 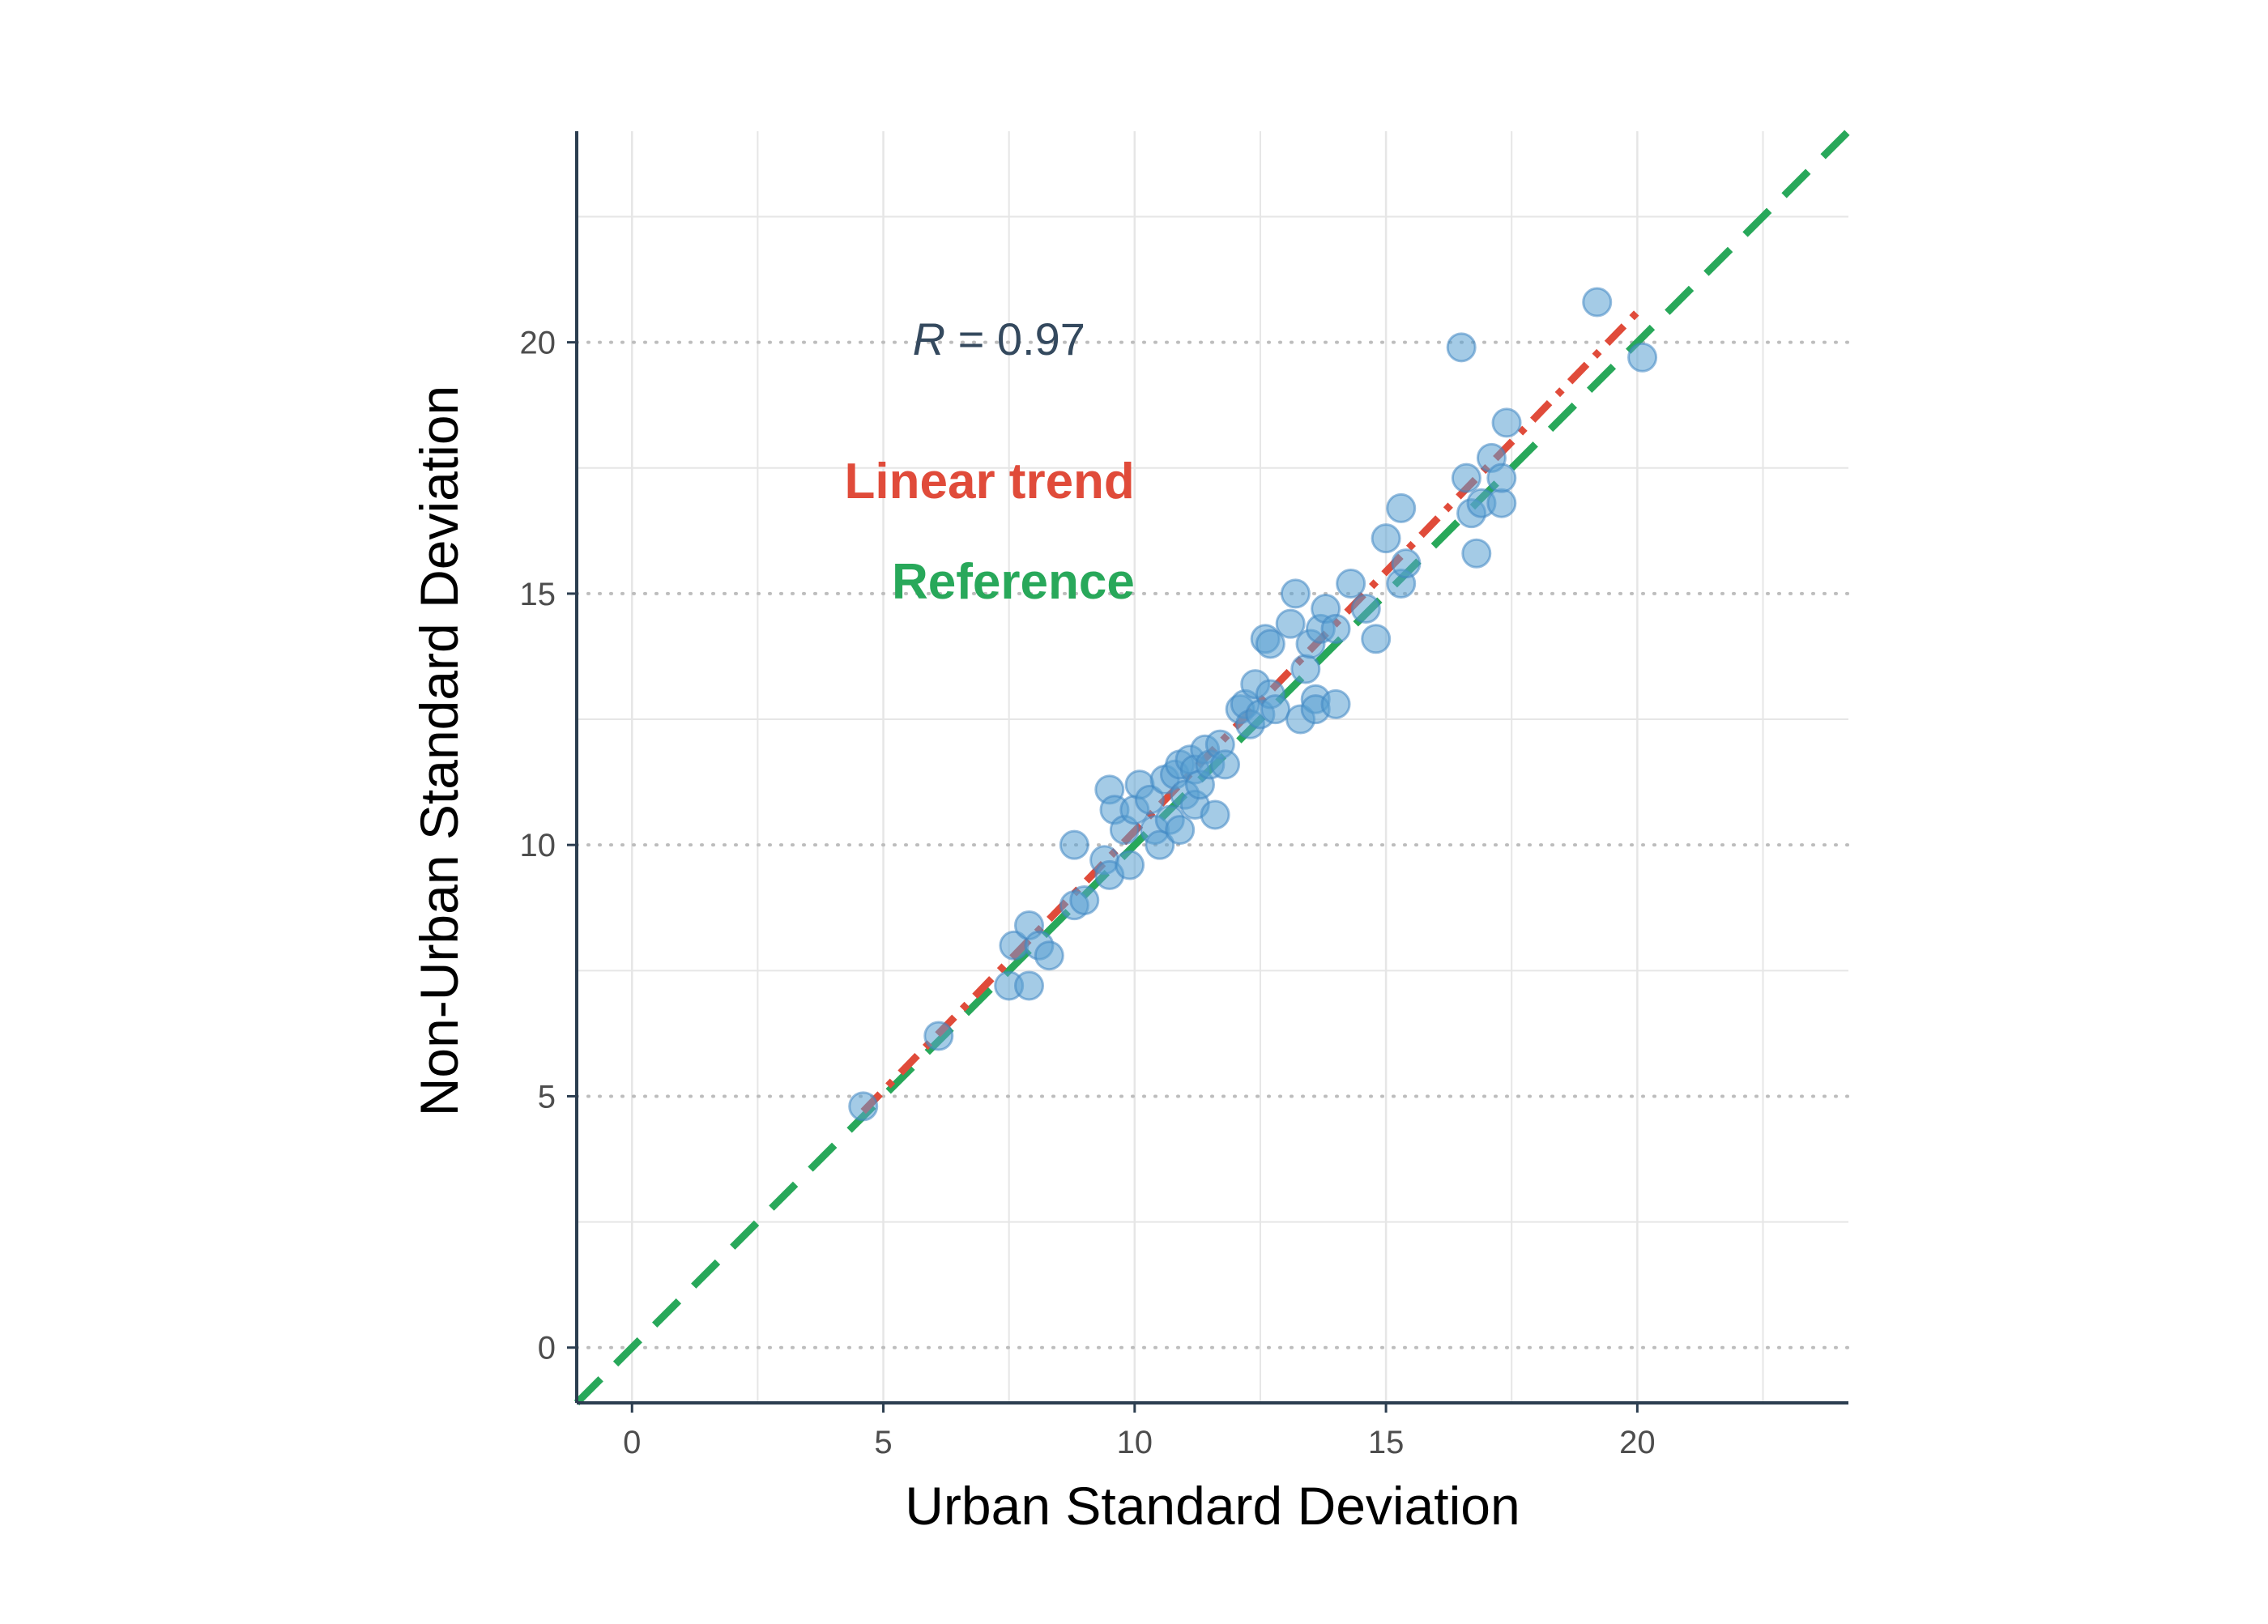 What do you see at coordinates (547, 1097) in the screenshot?
I see `y-tick-label: 5` at bounding box center [547, 1097].